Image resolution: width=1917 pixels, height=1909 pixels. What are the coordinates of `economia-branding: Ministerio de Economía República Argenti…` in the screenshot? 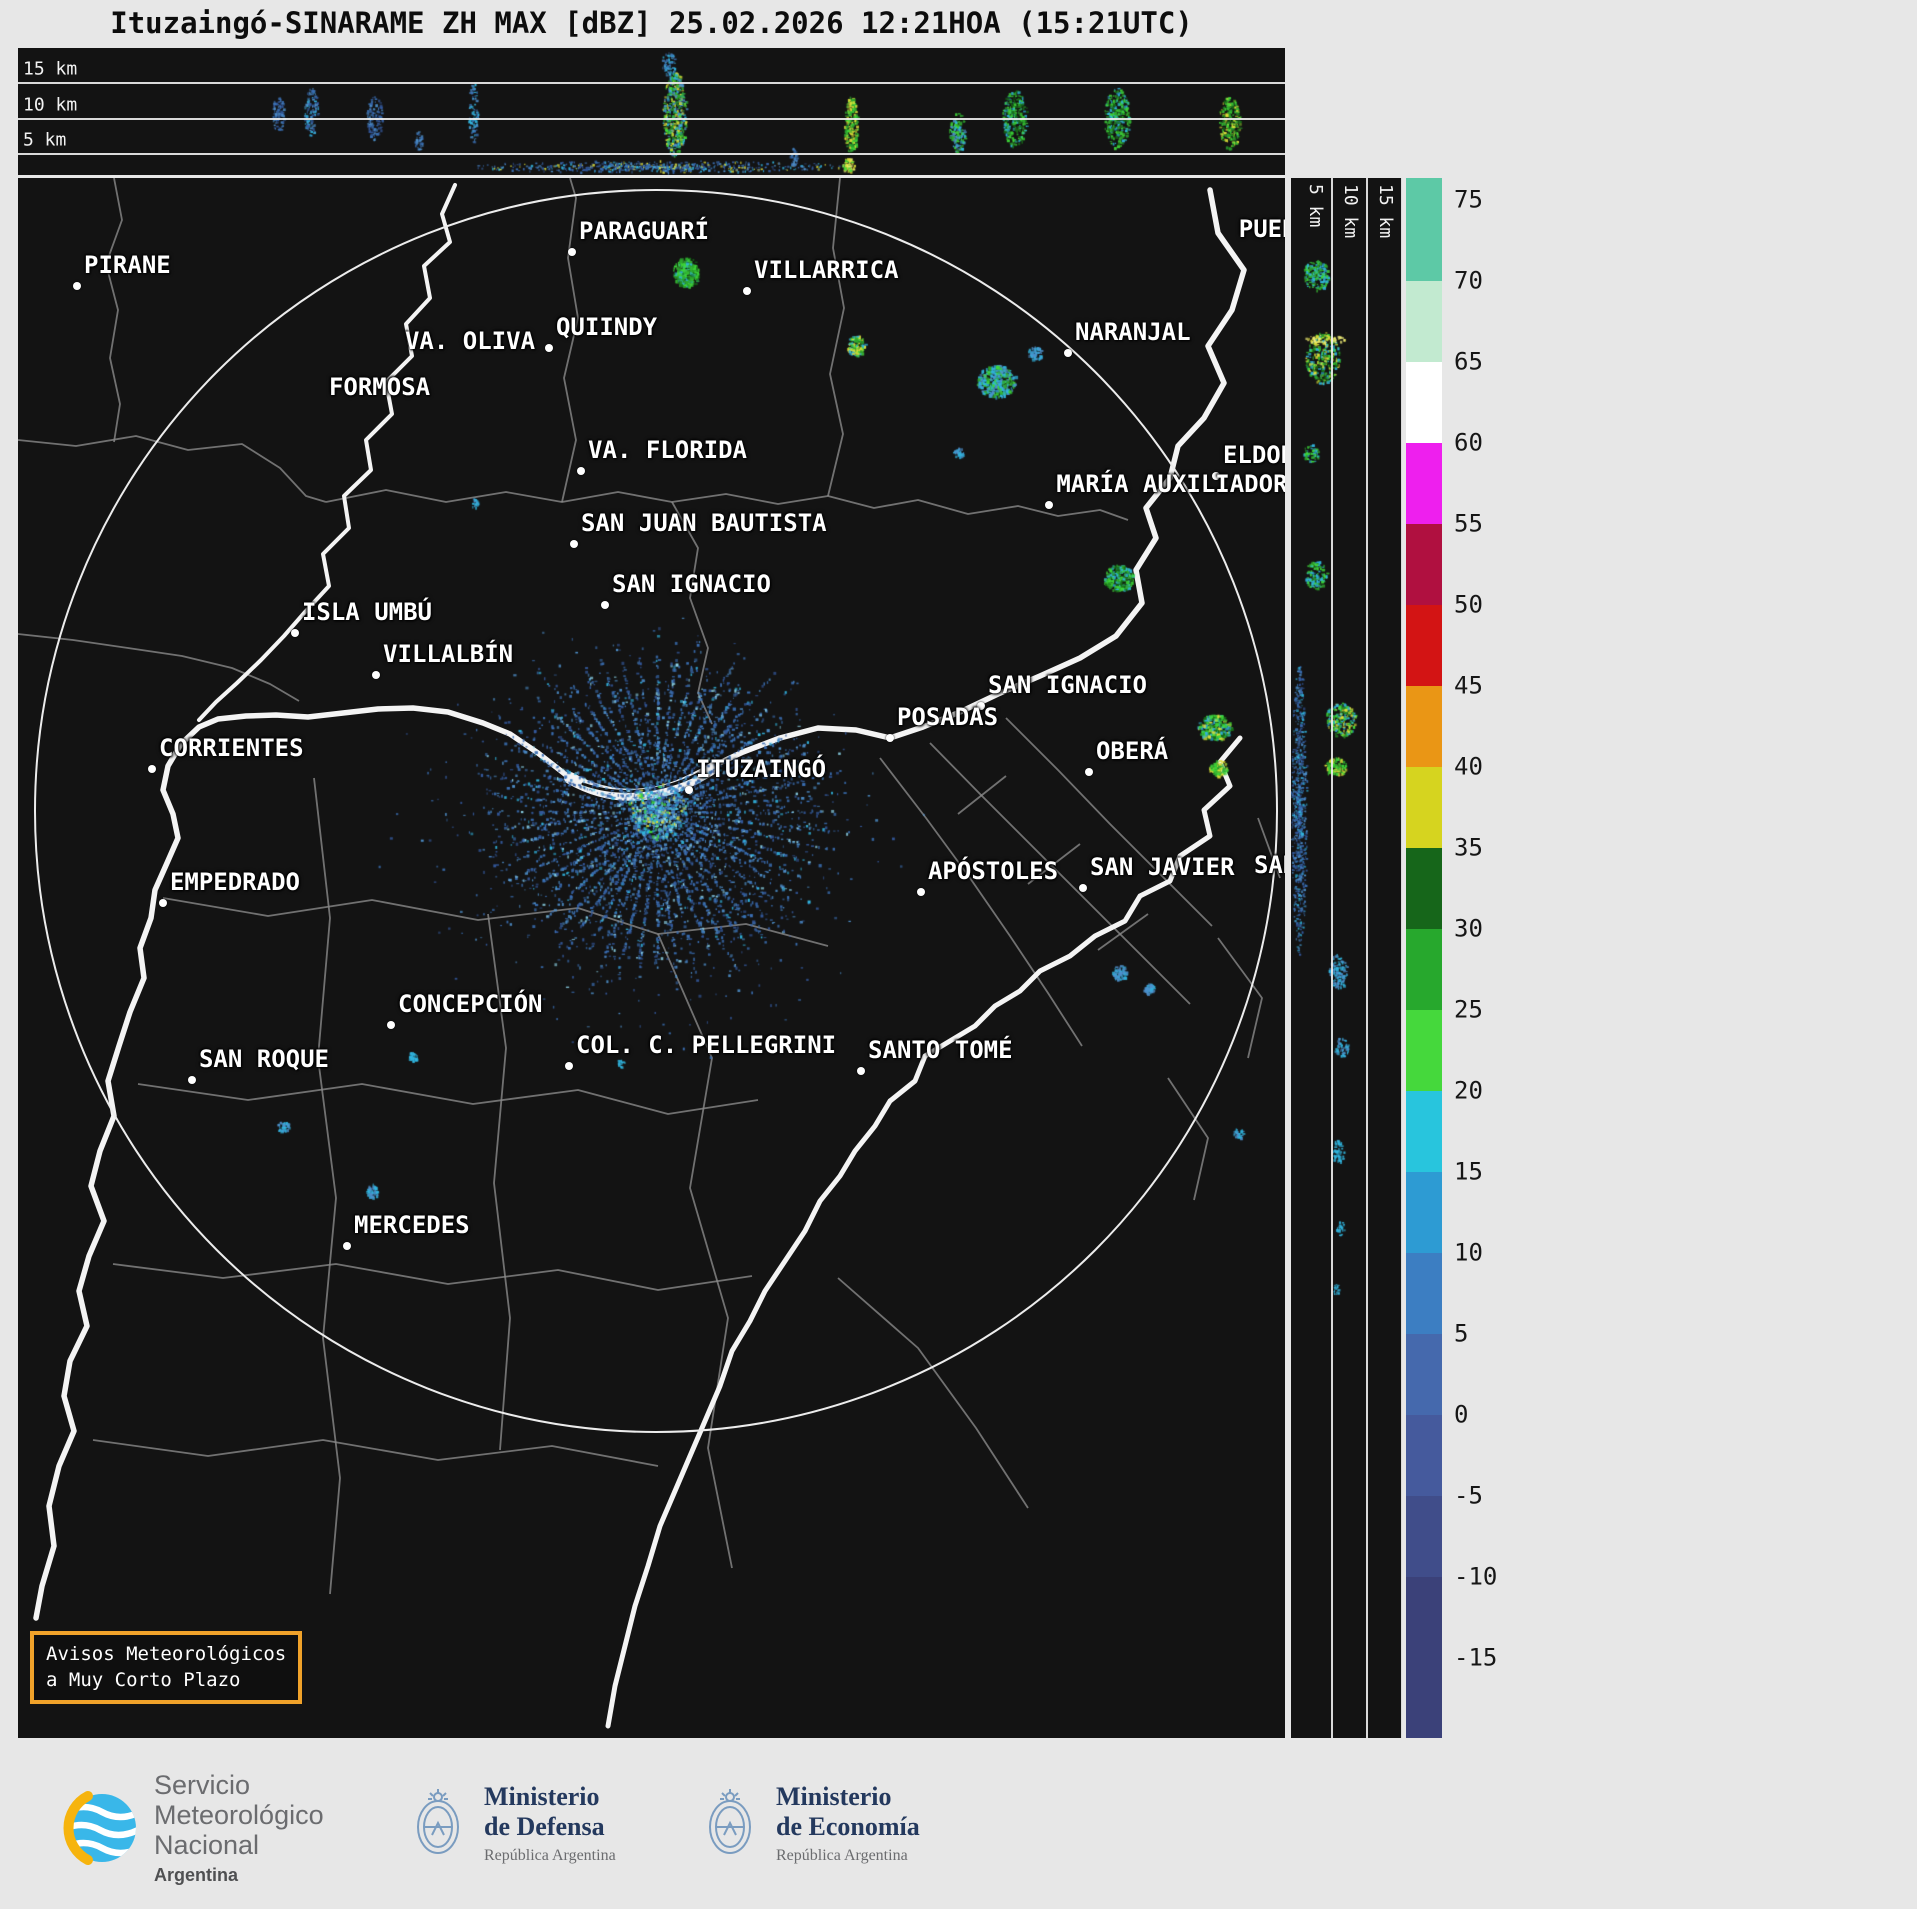 It's located at (809, 1823).